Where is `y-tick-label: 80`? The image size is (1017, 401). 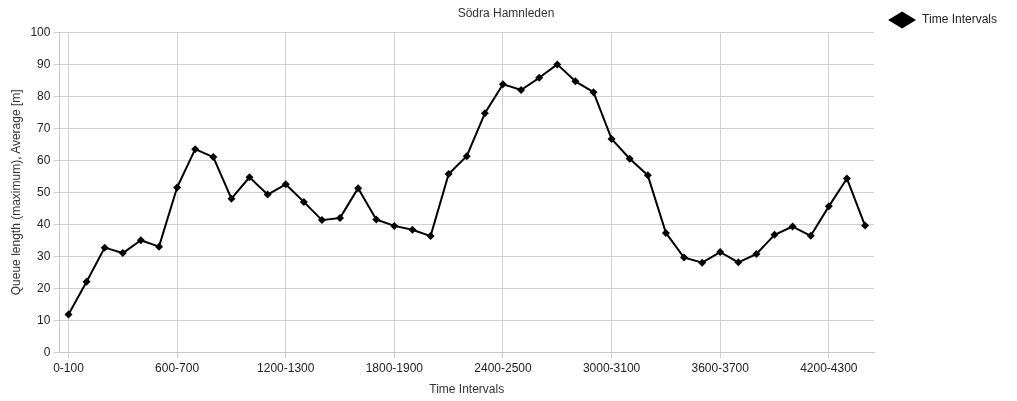 y-tick-label: 80 is located at coordinates (44, 95).